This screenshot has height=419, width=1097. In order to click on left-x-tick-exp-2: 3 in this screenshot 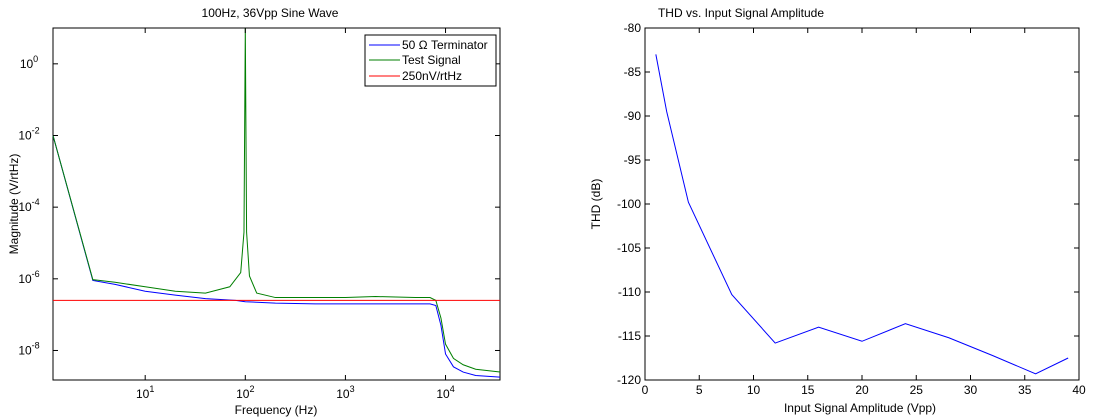, I will do `click(352, 389)`.